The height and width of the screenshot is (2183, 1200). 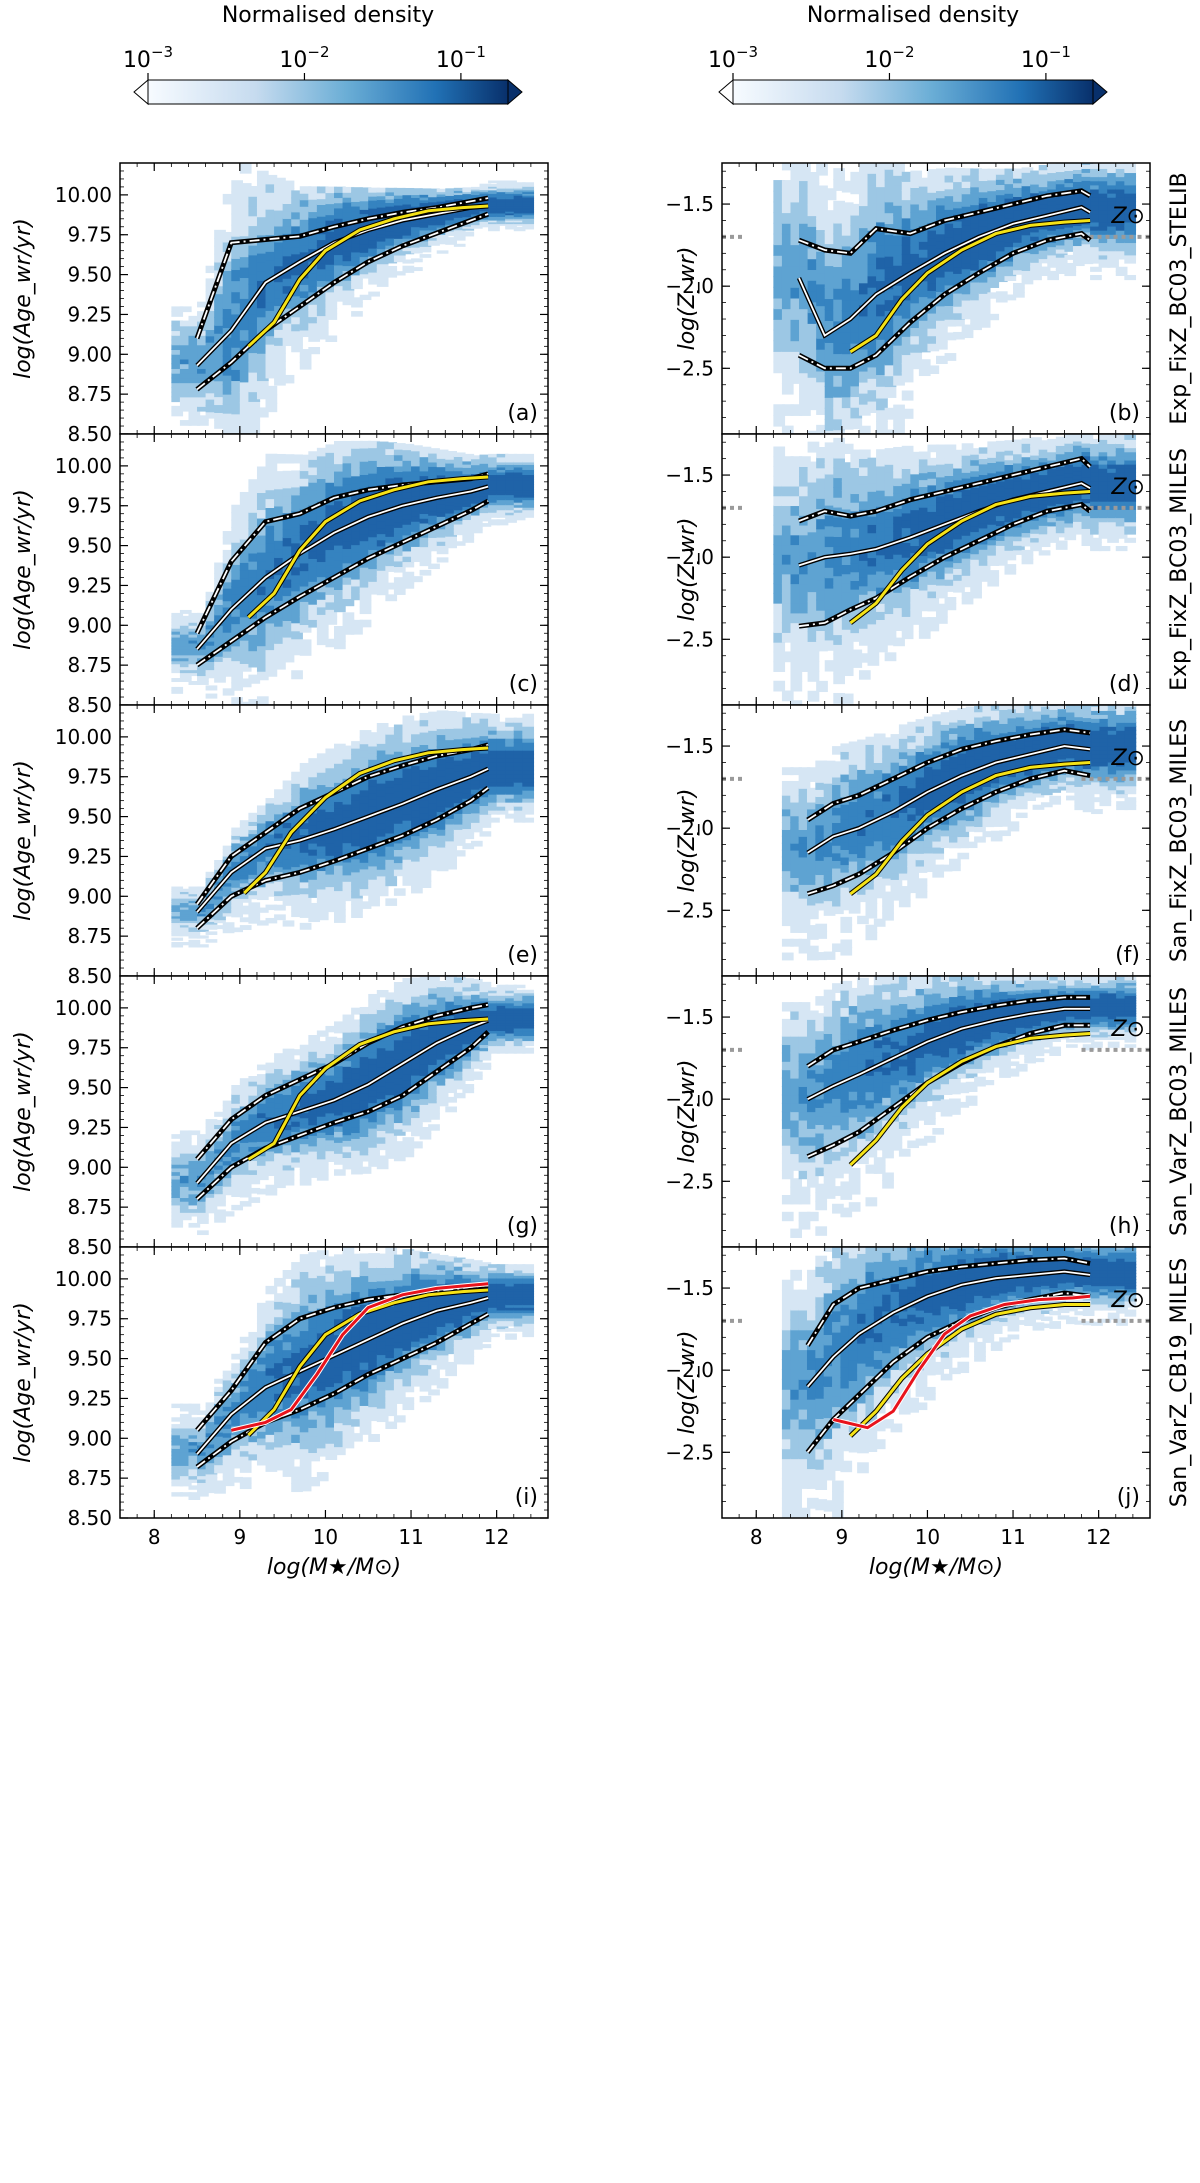 What do you see at coordinates (83, 195) in the screenshot?
I see `y-tick-label: 10.00` at bounding box center [83, 195].